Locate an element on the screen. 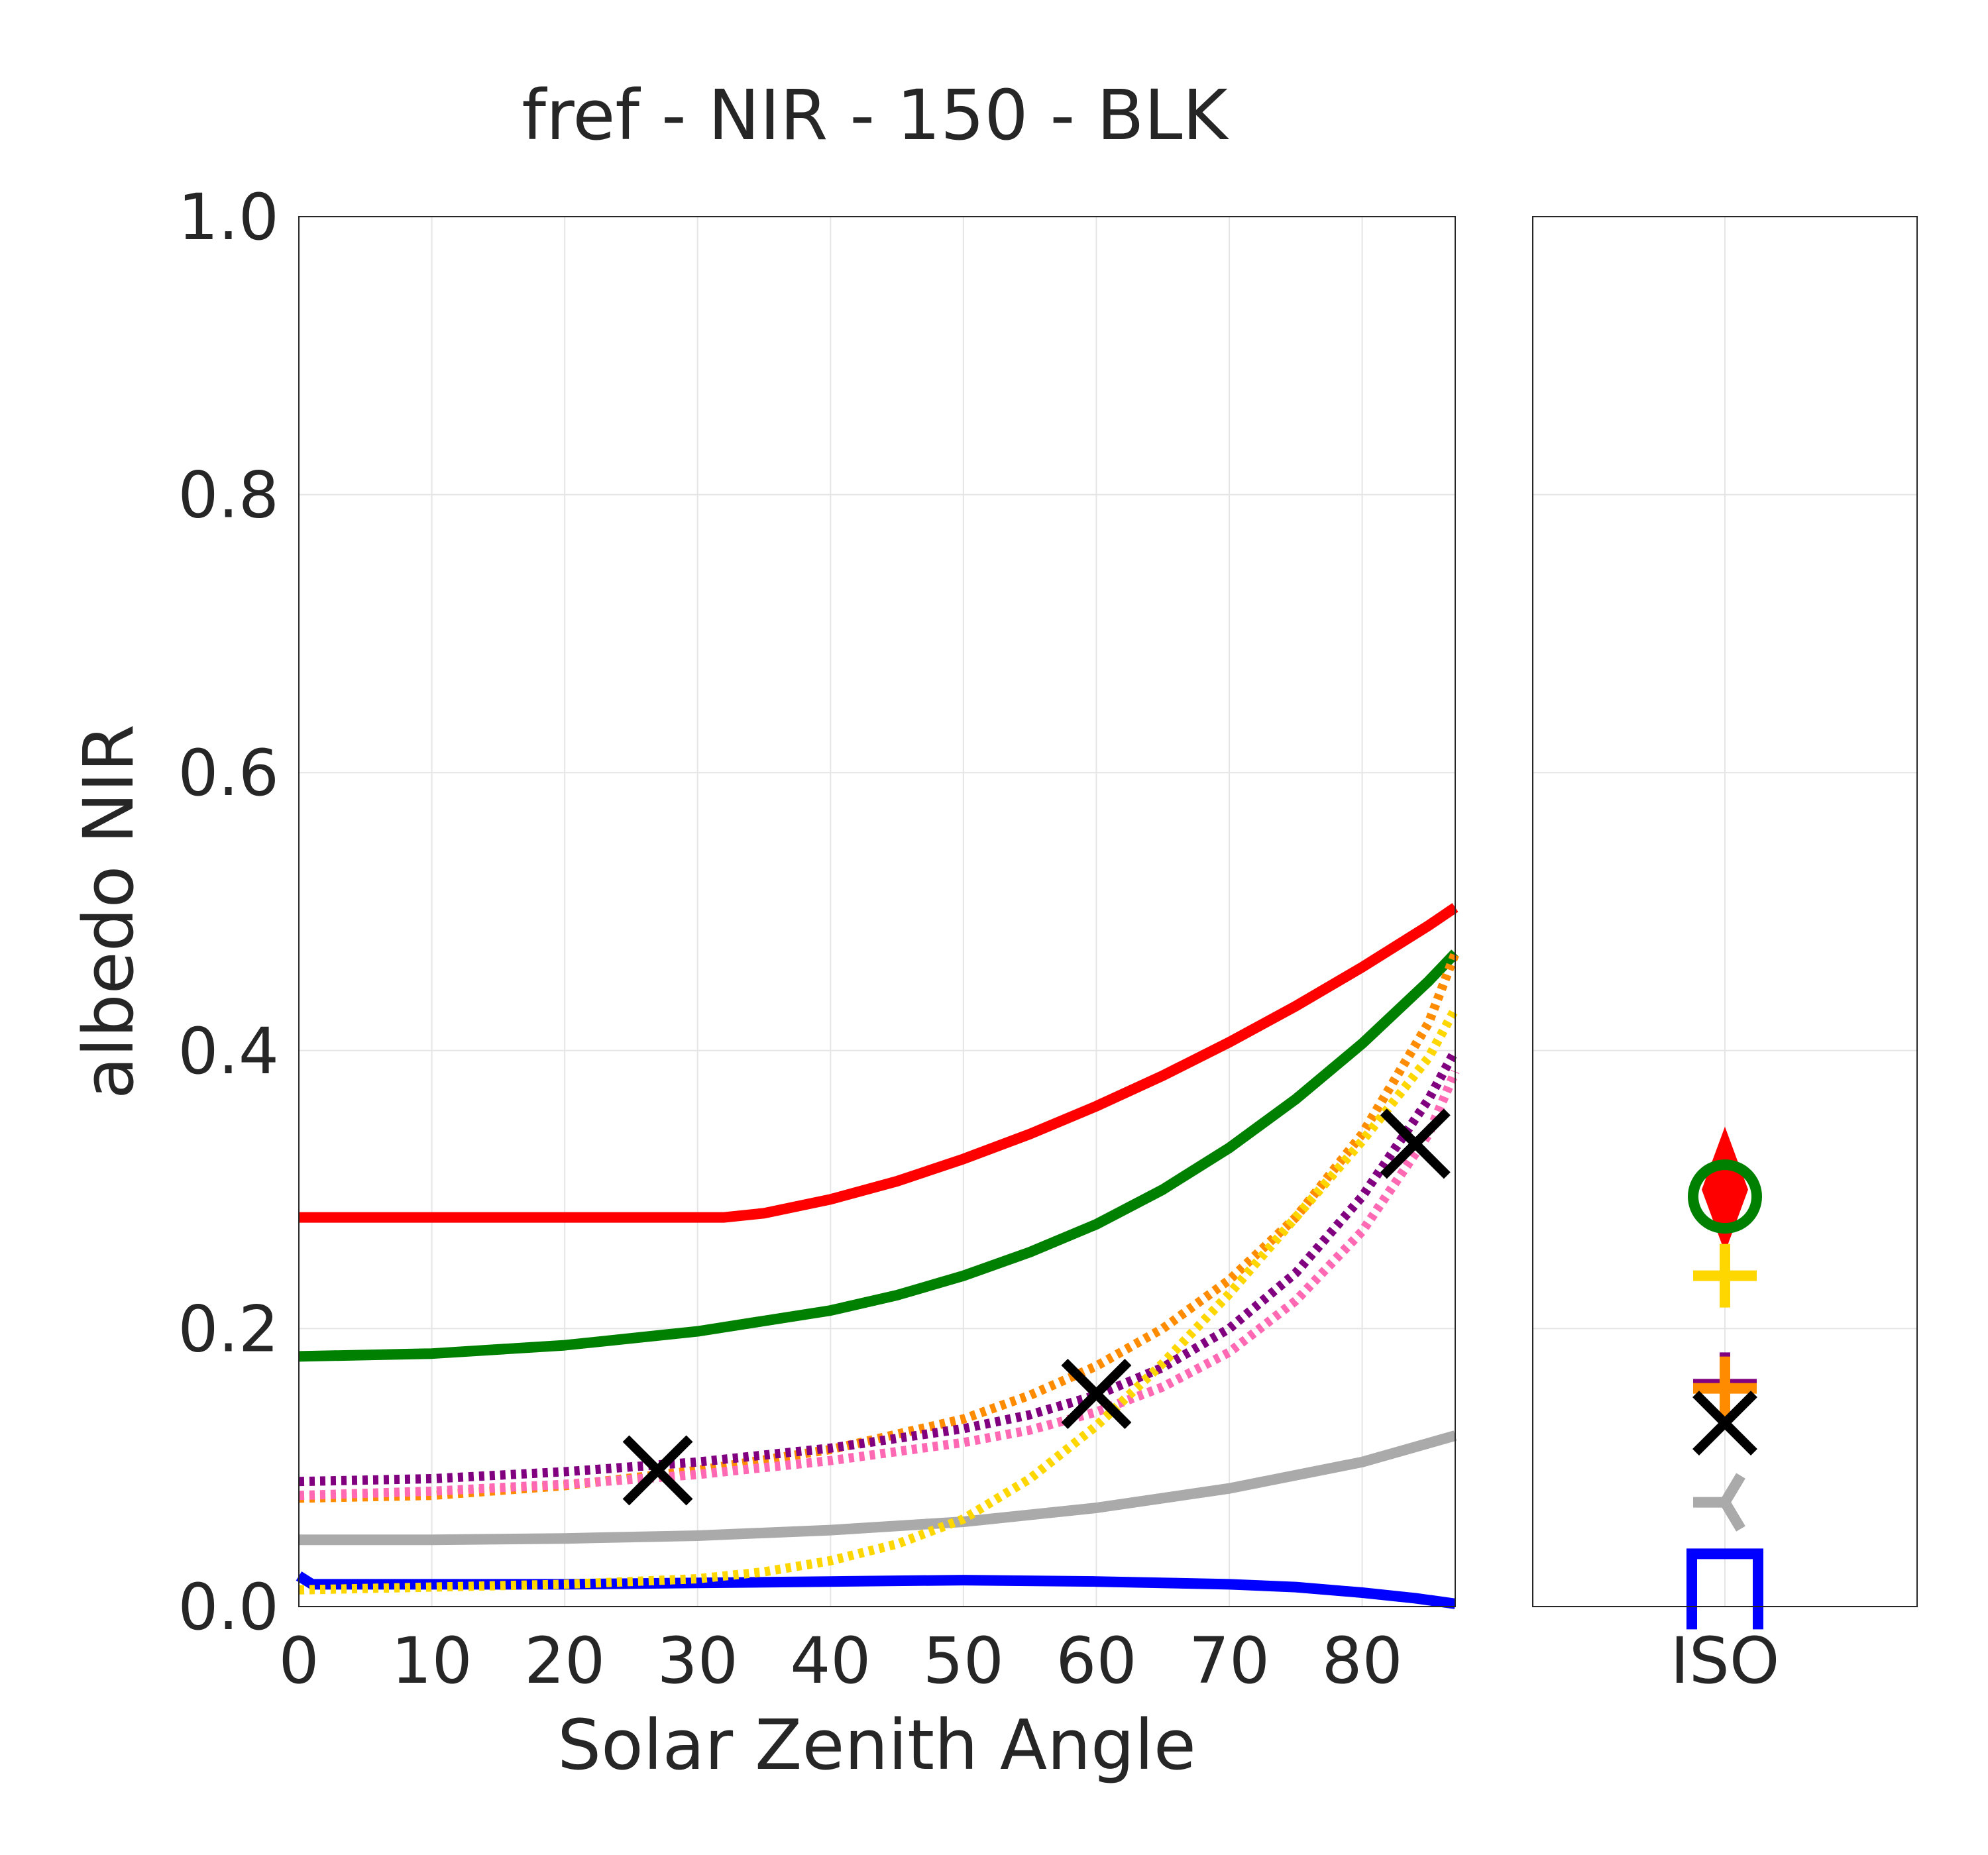  x-tick-label: 30 is located at coordinates (697, 1661).